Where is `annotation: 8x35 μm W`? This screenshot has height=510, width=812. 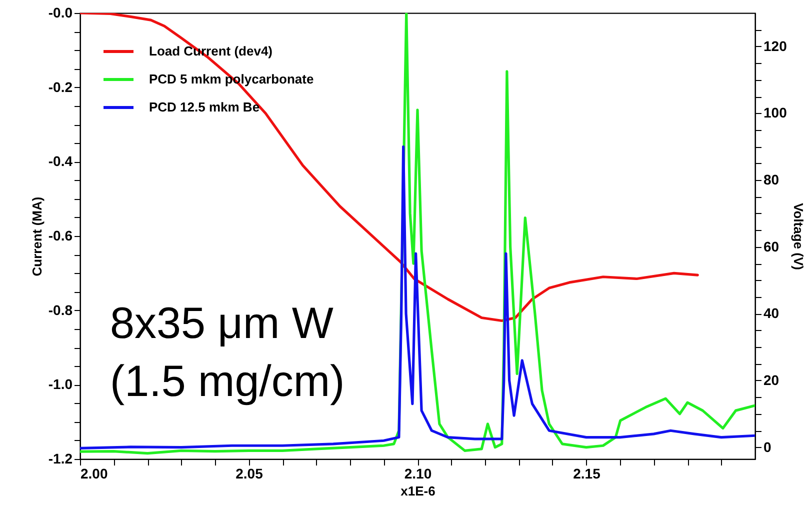 annotation: 8x35 μm W is located at coordinates (222, 323).